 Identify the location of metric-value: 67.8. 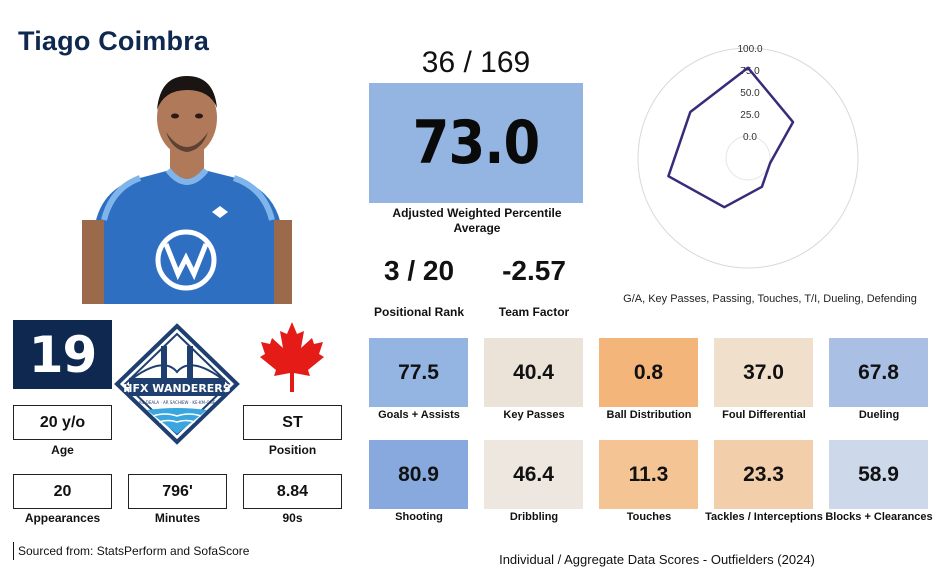
(878, 372).